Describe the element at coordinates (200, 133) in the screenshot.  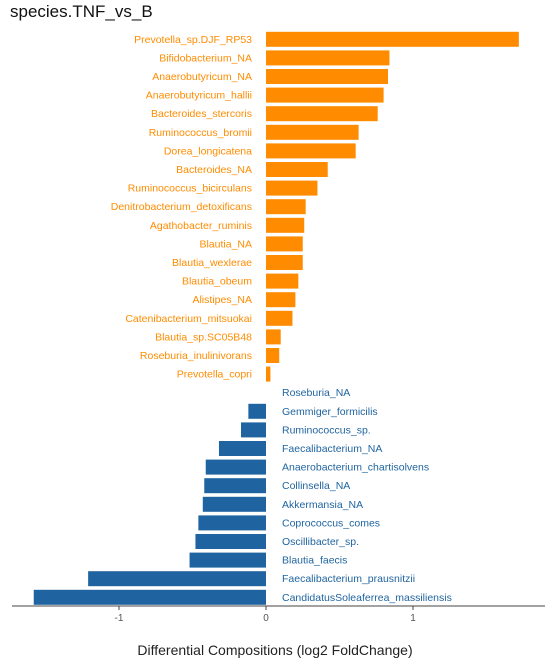
I see `category-label-Ruminococcus_bromii: Ruminococcus_bromii` at that location.